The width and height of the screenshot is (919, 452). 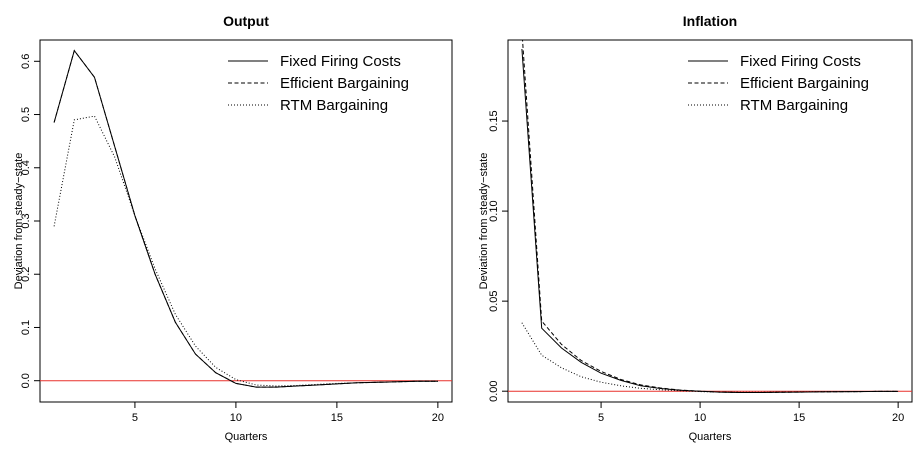 I want to click on y-tick-label: 0.5, so click(x=26, y=114).